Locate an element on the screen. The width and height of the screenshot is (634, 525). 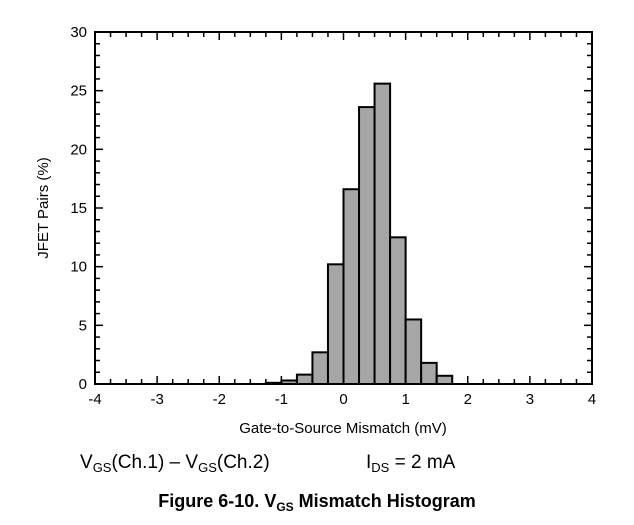
x-tick-label: -4 is located at coordinates (94, 399).